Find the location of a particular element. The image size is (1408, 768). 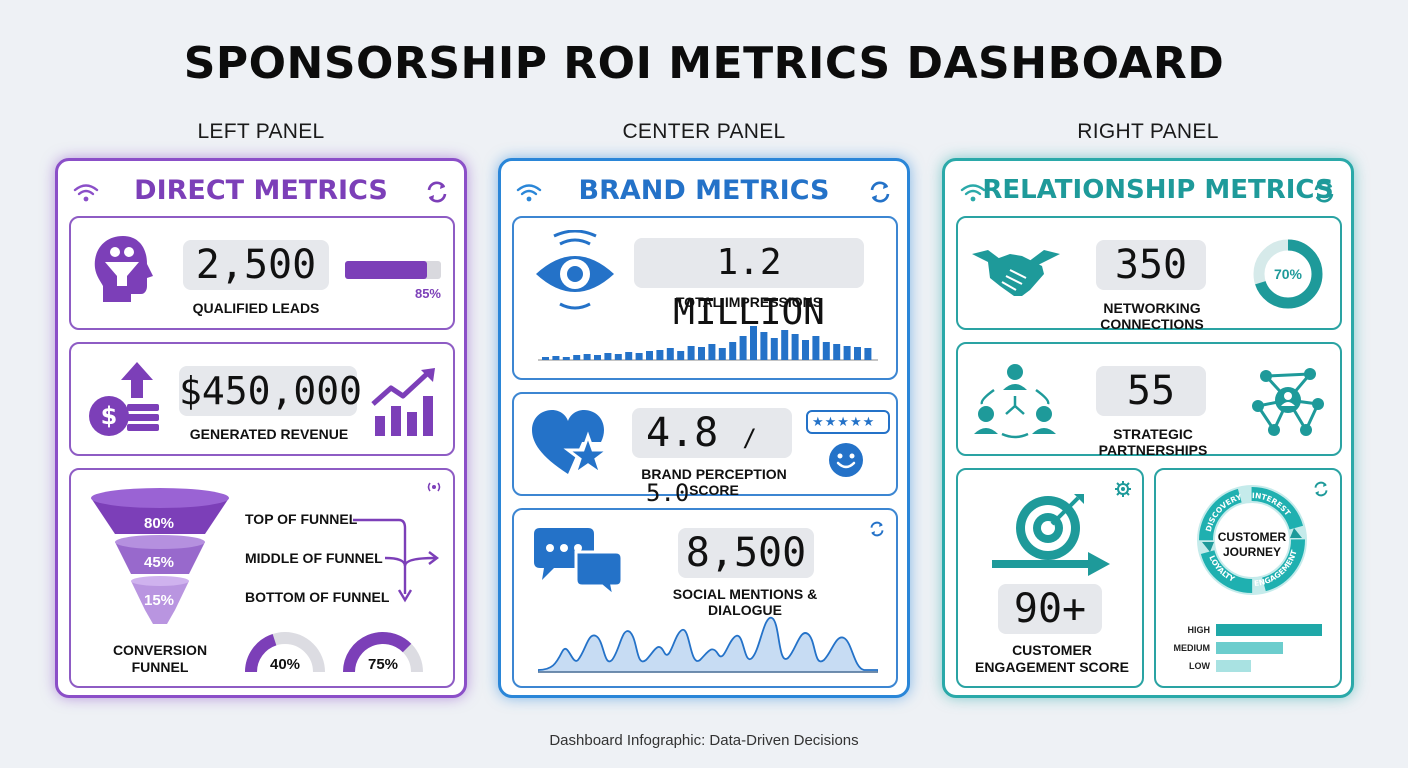

panel-header: RELATIONSHIP METRICS is located at coordinates (1148, 193).